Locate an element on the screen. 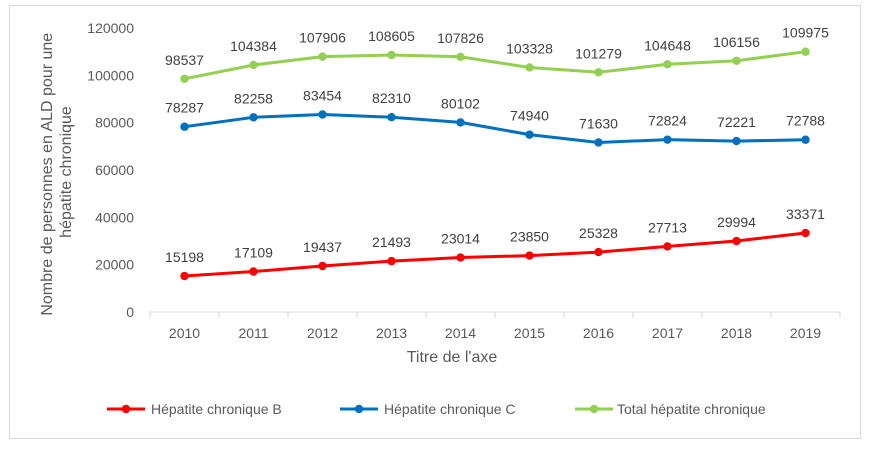 This screenshot has width=869, height=449. y-tick-label: 60000 is located at coordinates (114, 170).